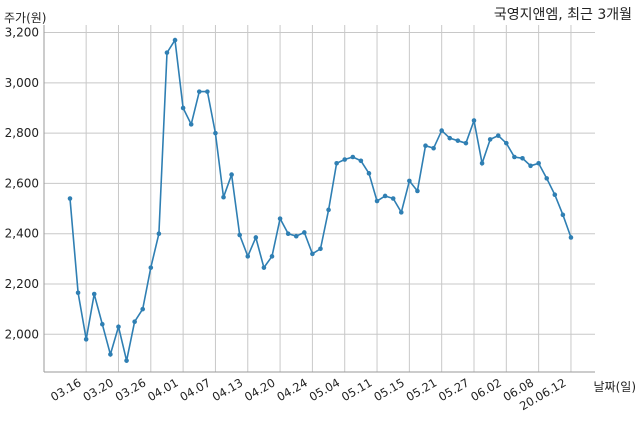 This screenshot has height=423, width=640. What do you see at coordinates (486, 389) in the screenshot?
I see `x-tick-label: 06.02` at bounding box center [486, 389].